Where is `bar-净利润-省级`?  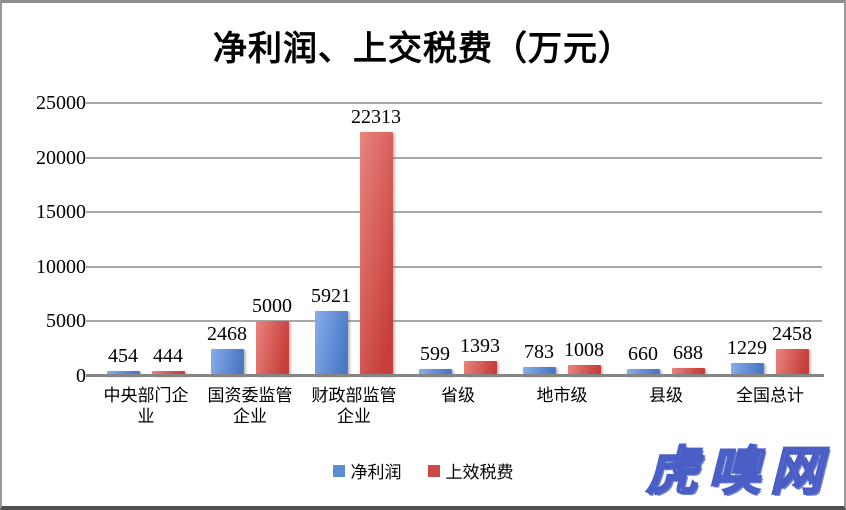
bar-净利润-省级 is located at coordinates (435, 372).